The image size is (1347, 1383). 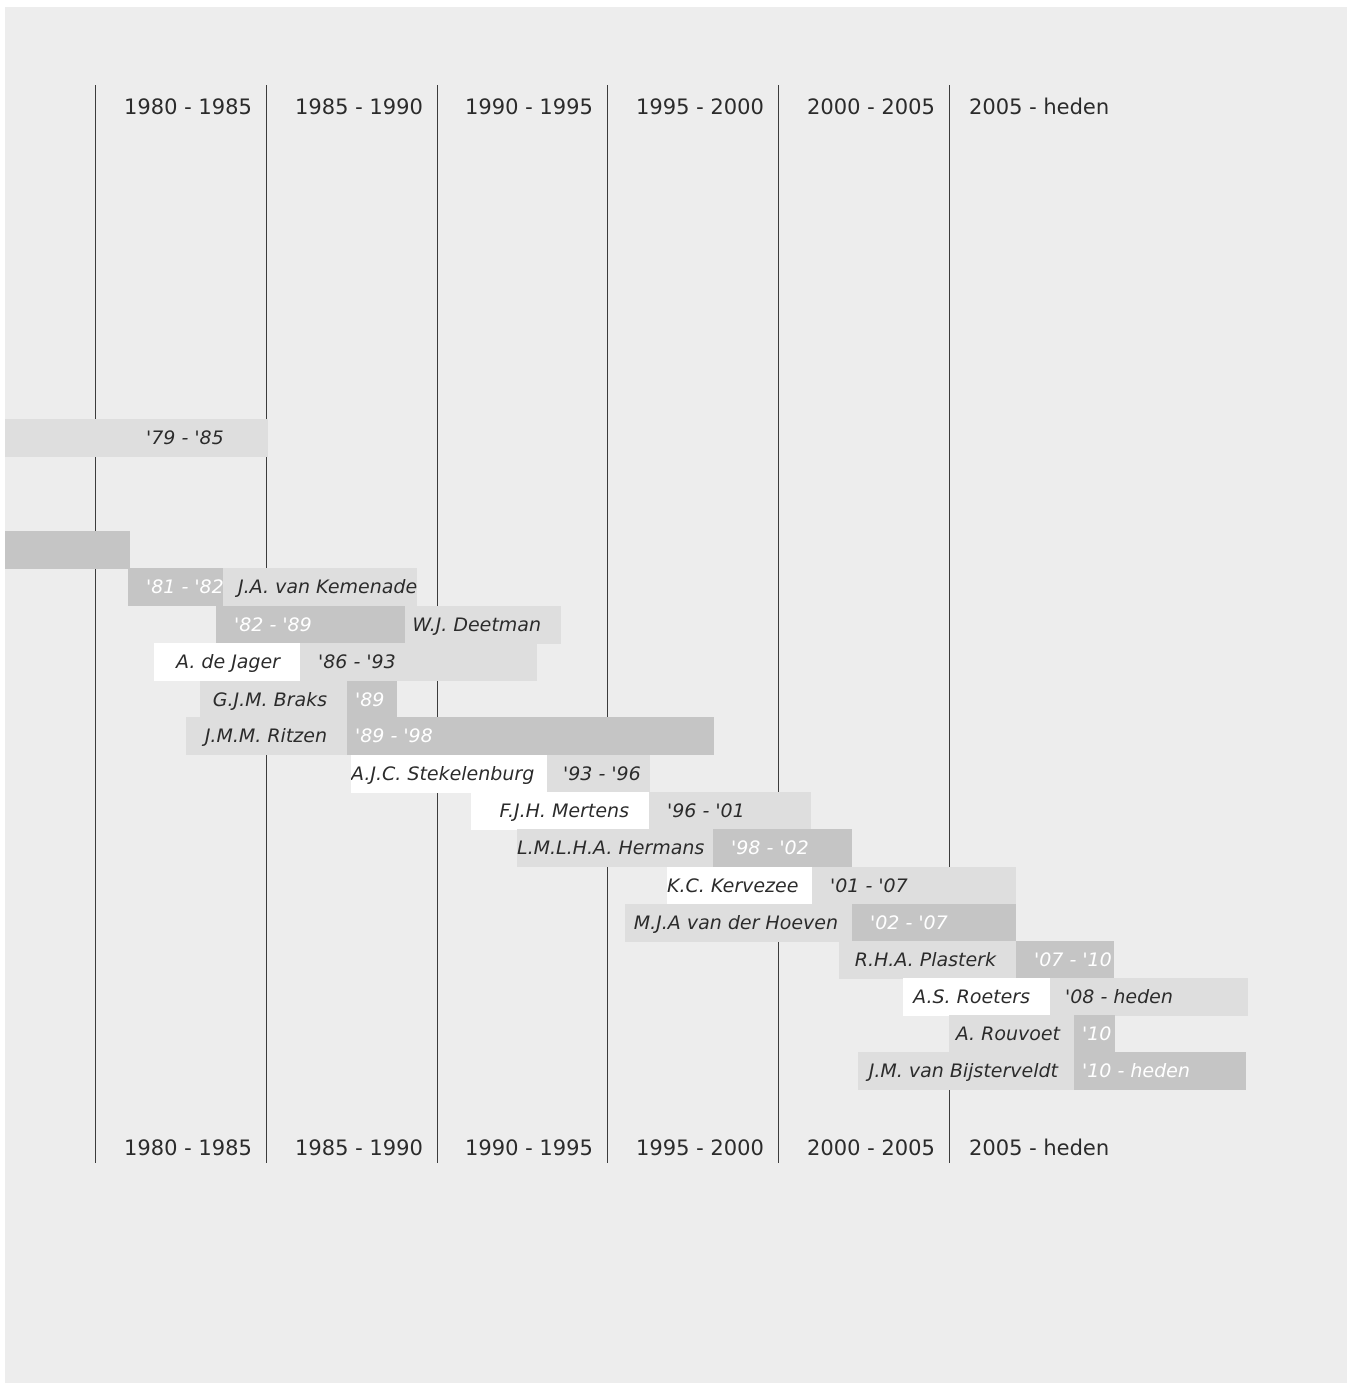 What do you see at coordinates (266, 736) in the screenshot?
I see `minister-name: J.M.M. Ritzen` at bounding box center [266, 736].